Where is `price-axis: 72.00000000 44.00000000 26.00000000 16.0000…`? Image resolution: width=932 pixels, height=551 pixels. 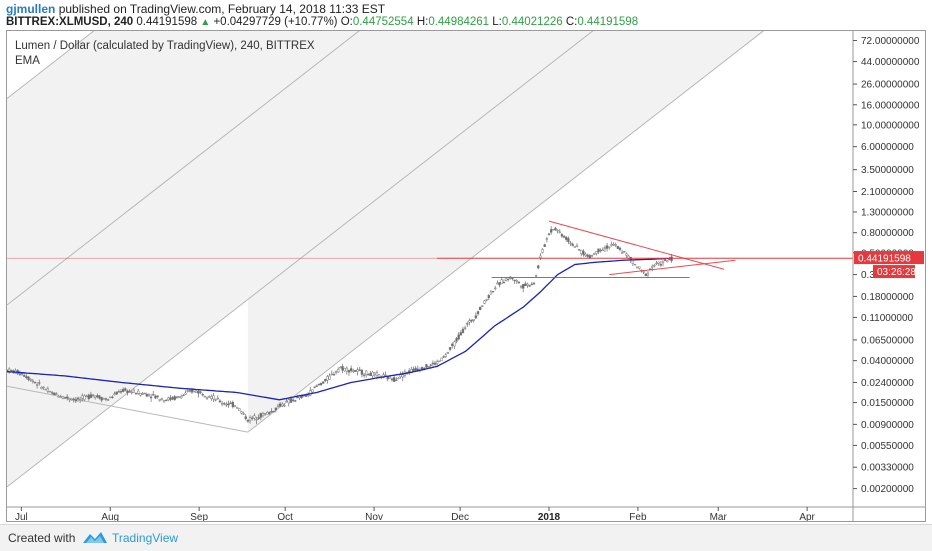 price-axis: 72.00000000 44.00000000 26.00000000 16.0000… is located at coordinates (886, 265).